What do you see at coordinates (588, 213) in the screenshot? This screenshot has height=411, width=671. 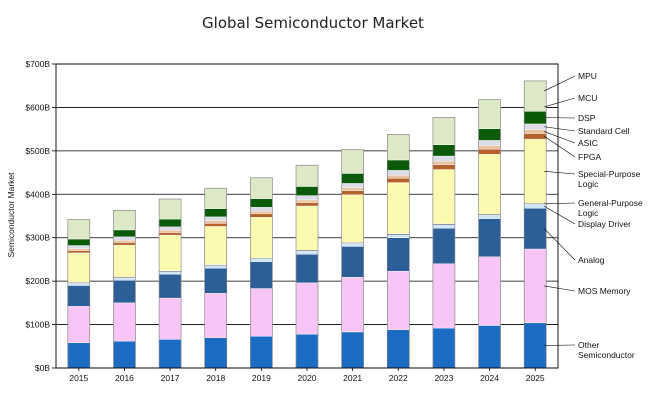 I see `legend-label: Logic` at bounding box center [588, 213].